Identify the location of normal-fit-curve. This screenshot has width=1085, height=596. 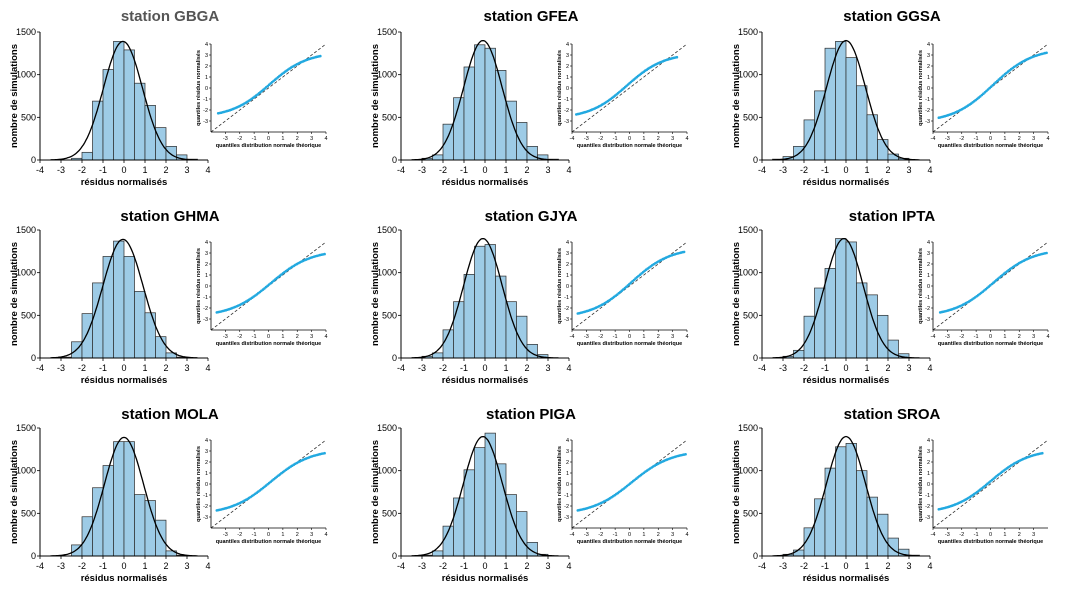
(124, 100).